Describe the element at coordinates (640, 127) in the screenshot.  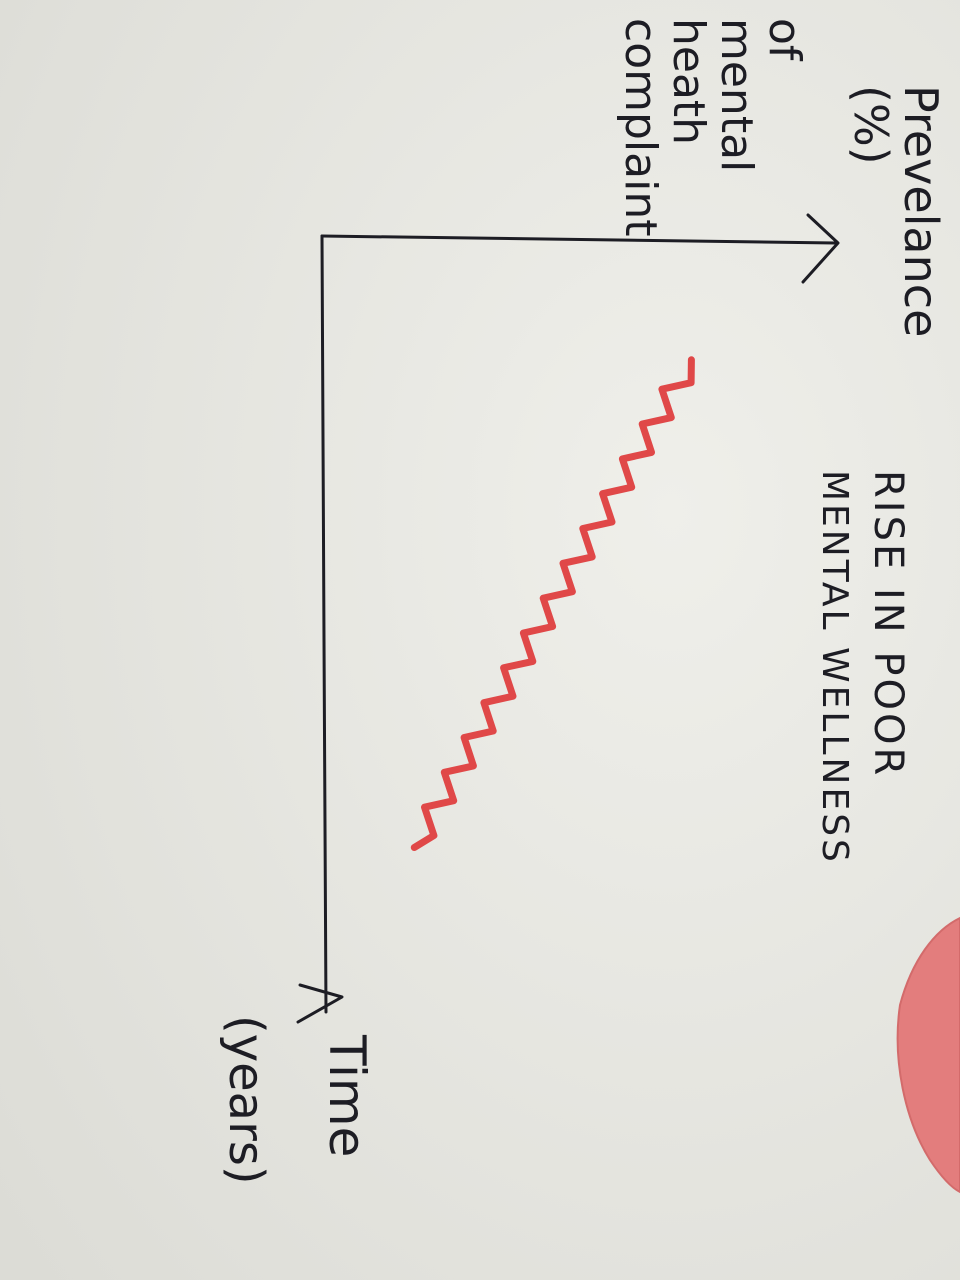
I see `y-label-line-6: complaint` at that location.